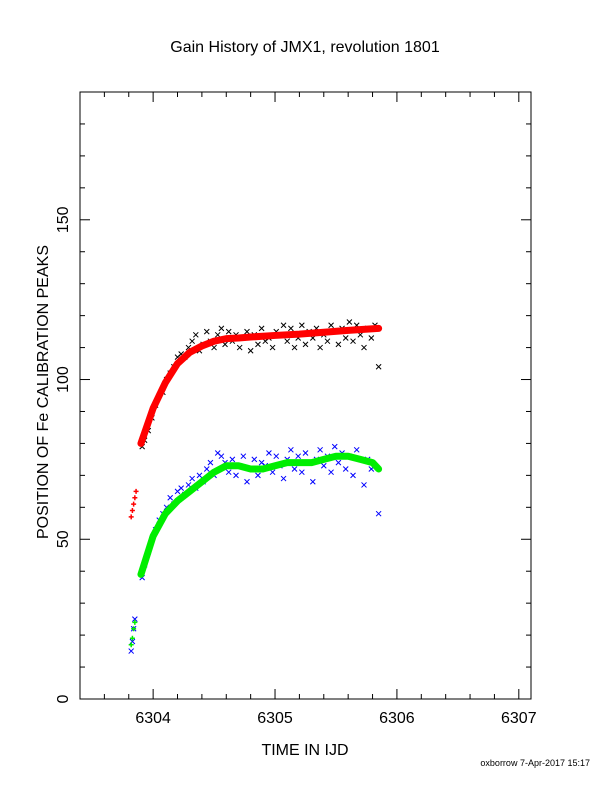 The width and height of the screenshot is (612, 792). What do you see at coordinates (63, 539) in the screenshot?
I see `y-tick-label: 50` at bounding box center [63, 539].